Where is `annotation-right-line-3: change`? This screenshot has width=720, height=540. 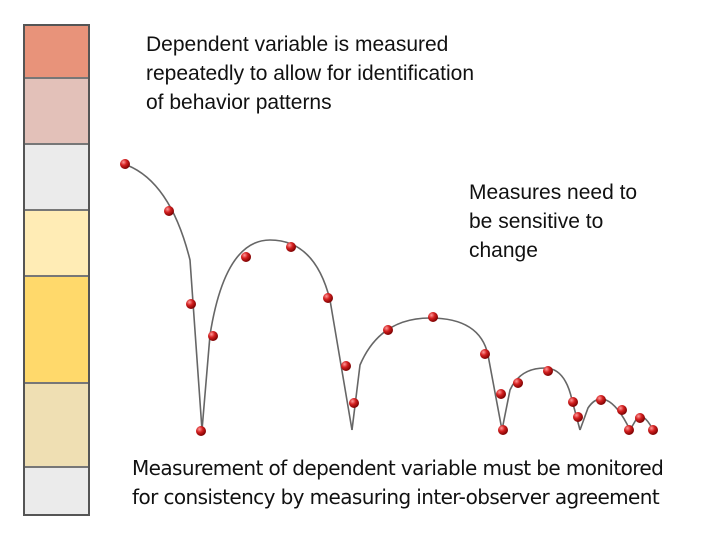
annotation-right-line-3: change is located at coordinates (503, 250).